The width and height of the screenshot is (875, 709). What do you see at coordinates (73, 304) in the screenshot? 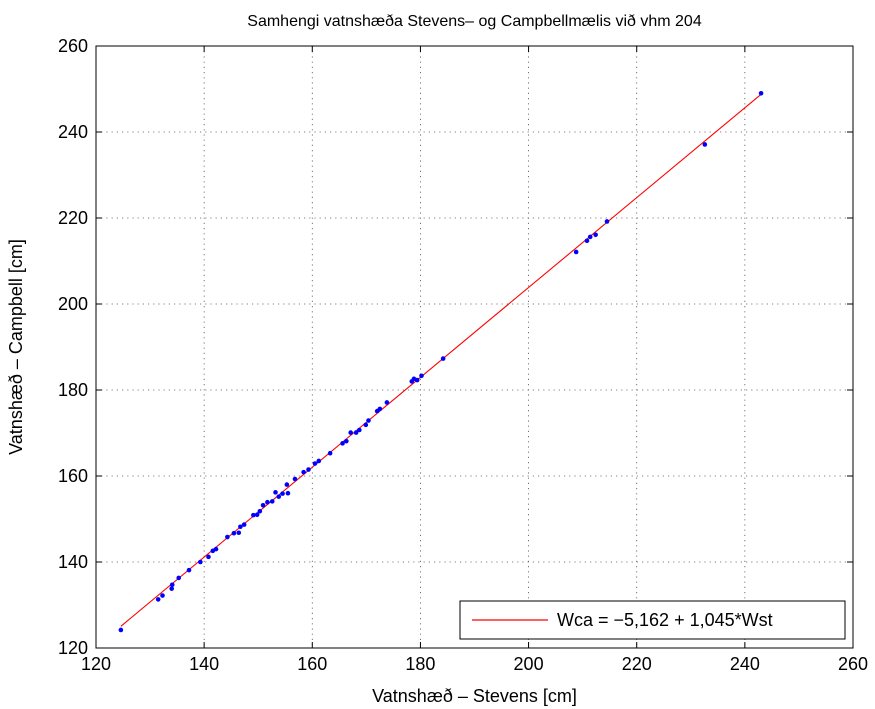
I see `y-tick-label: 200` at bounding box center [73, 304].